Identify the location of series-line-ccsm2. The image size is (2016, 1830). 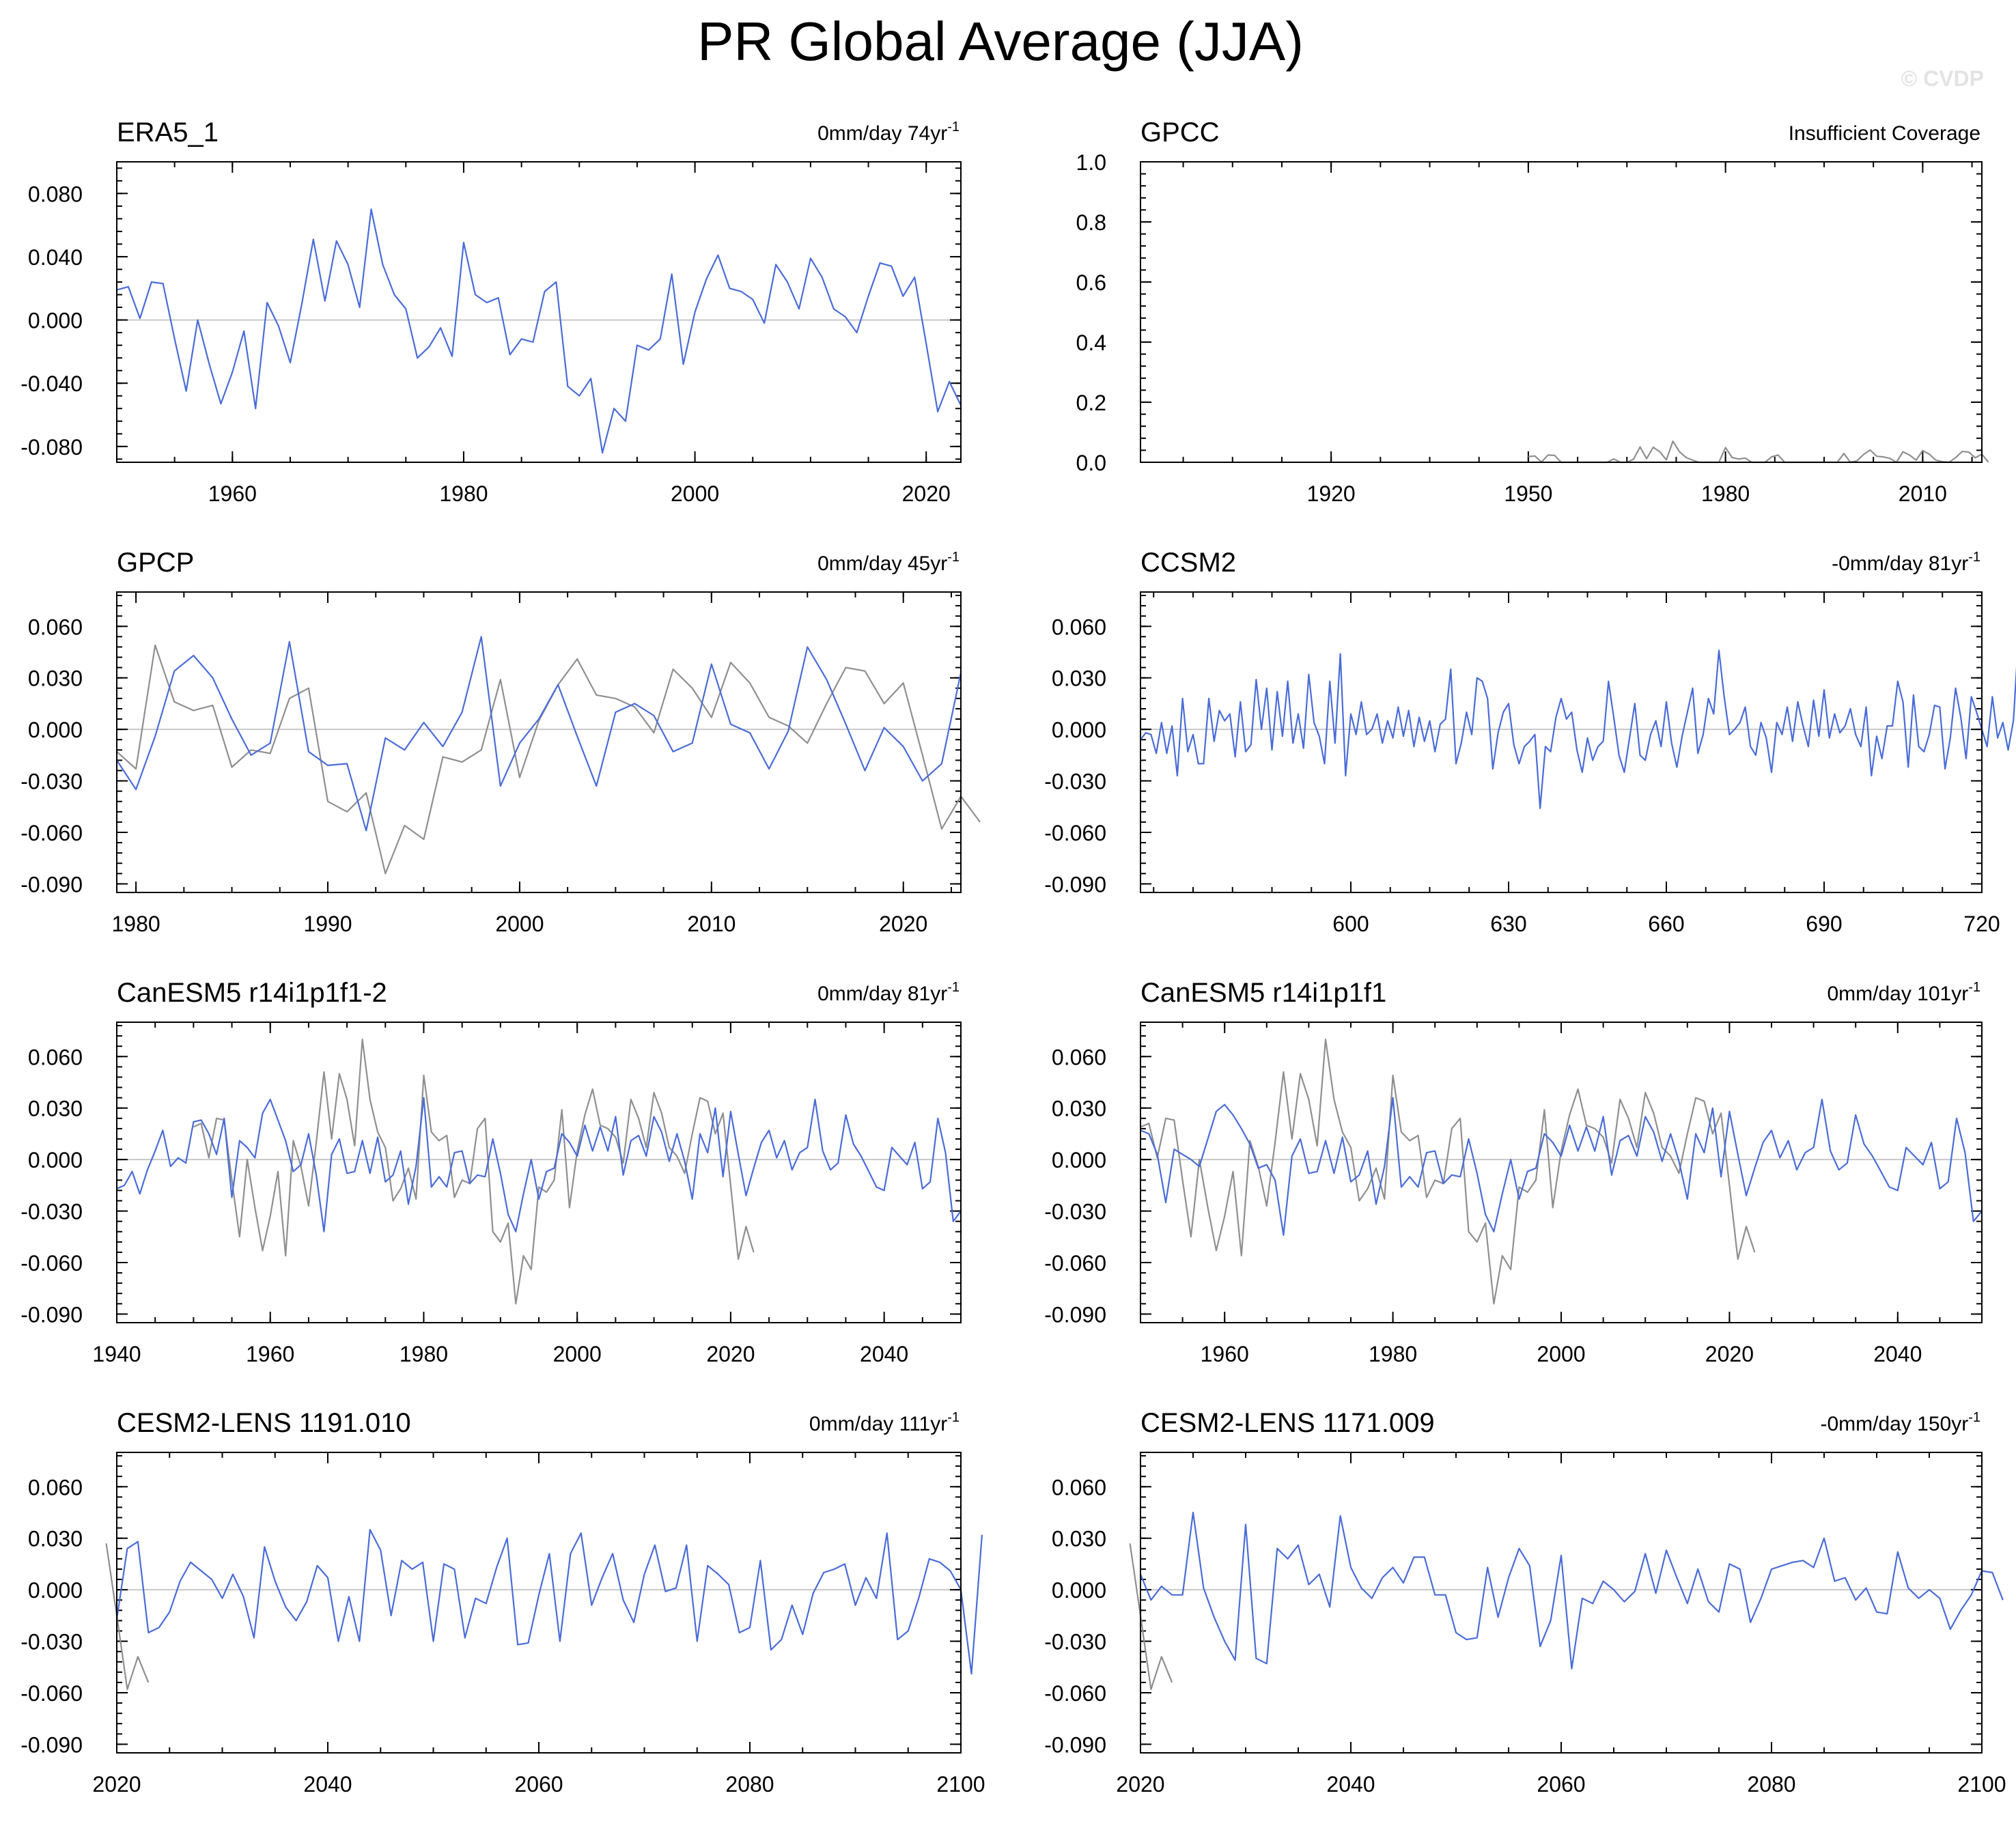
(1578, 729).